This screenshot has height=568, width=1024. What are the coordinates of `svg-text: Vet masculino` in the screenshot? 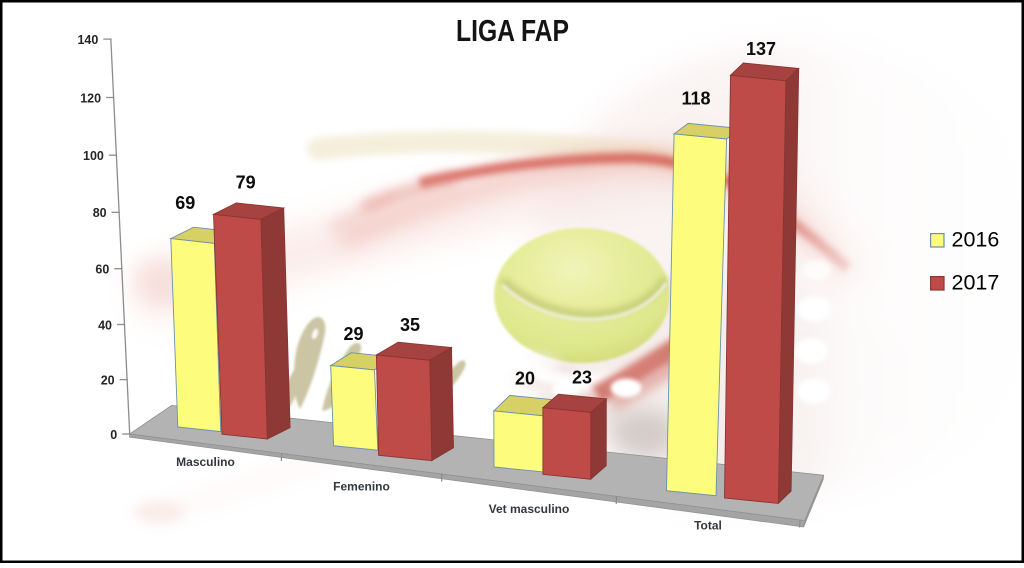 It's located at (529, 509).